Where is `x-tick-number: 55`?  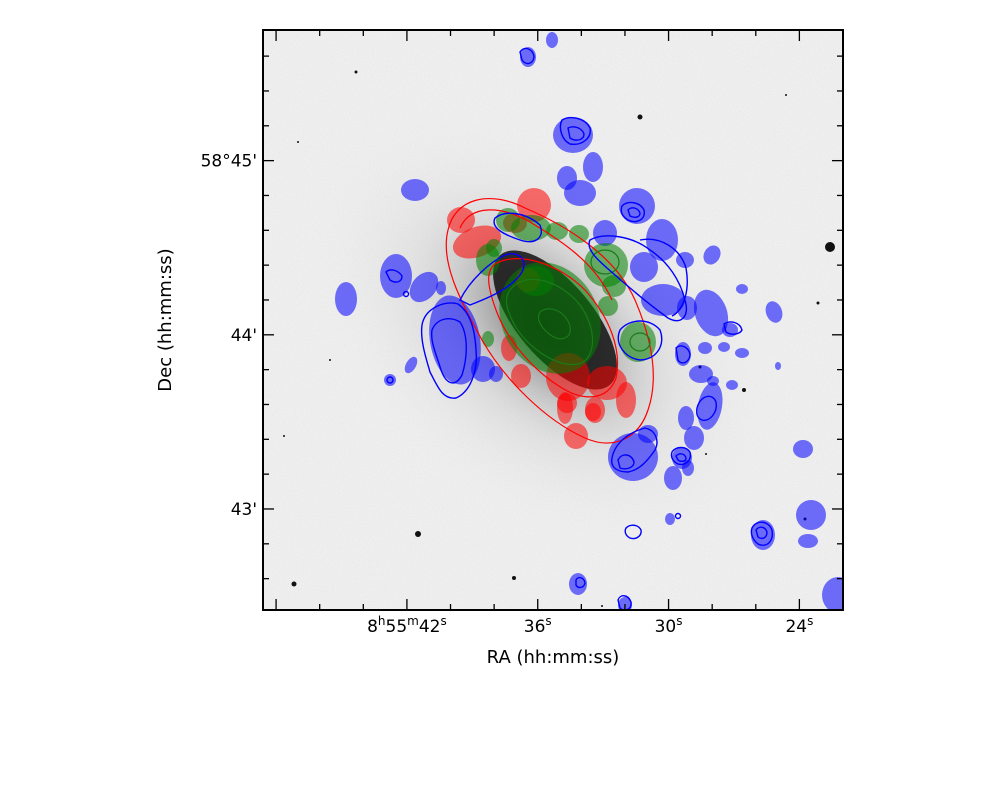 x-tick-number: 55 is located at coordinates (397, 627).